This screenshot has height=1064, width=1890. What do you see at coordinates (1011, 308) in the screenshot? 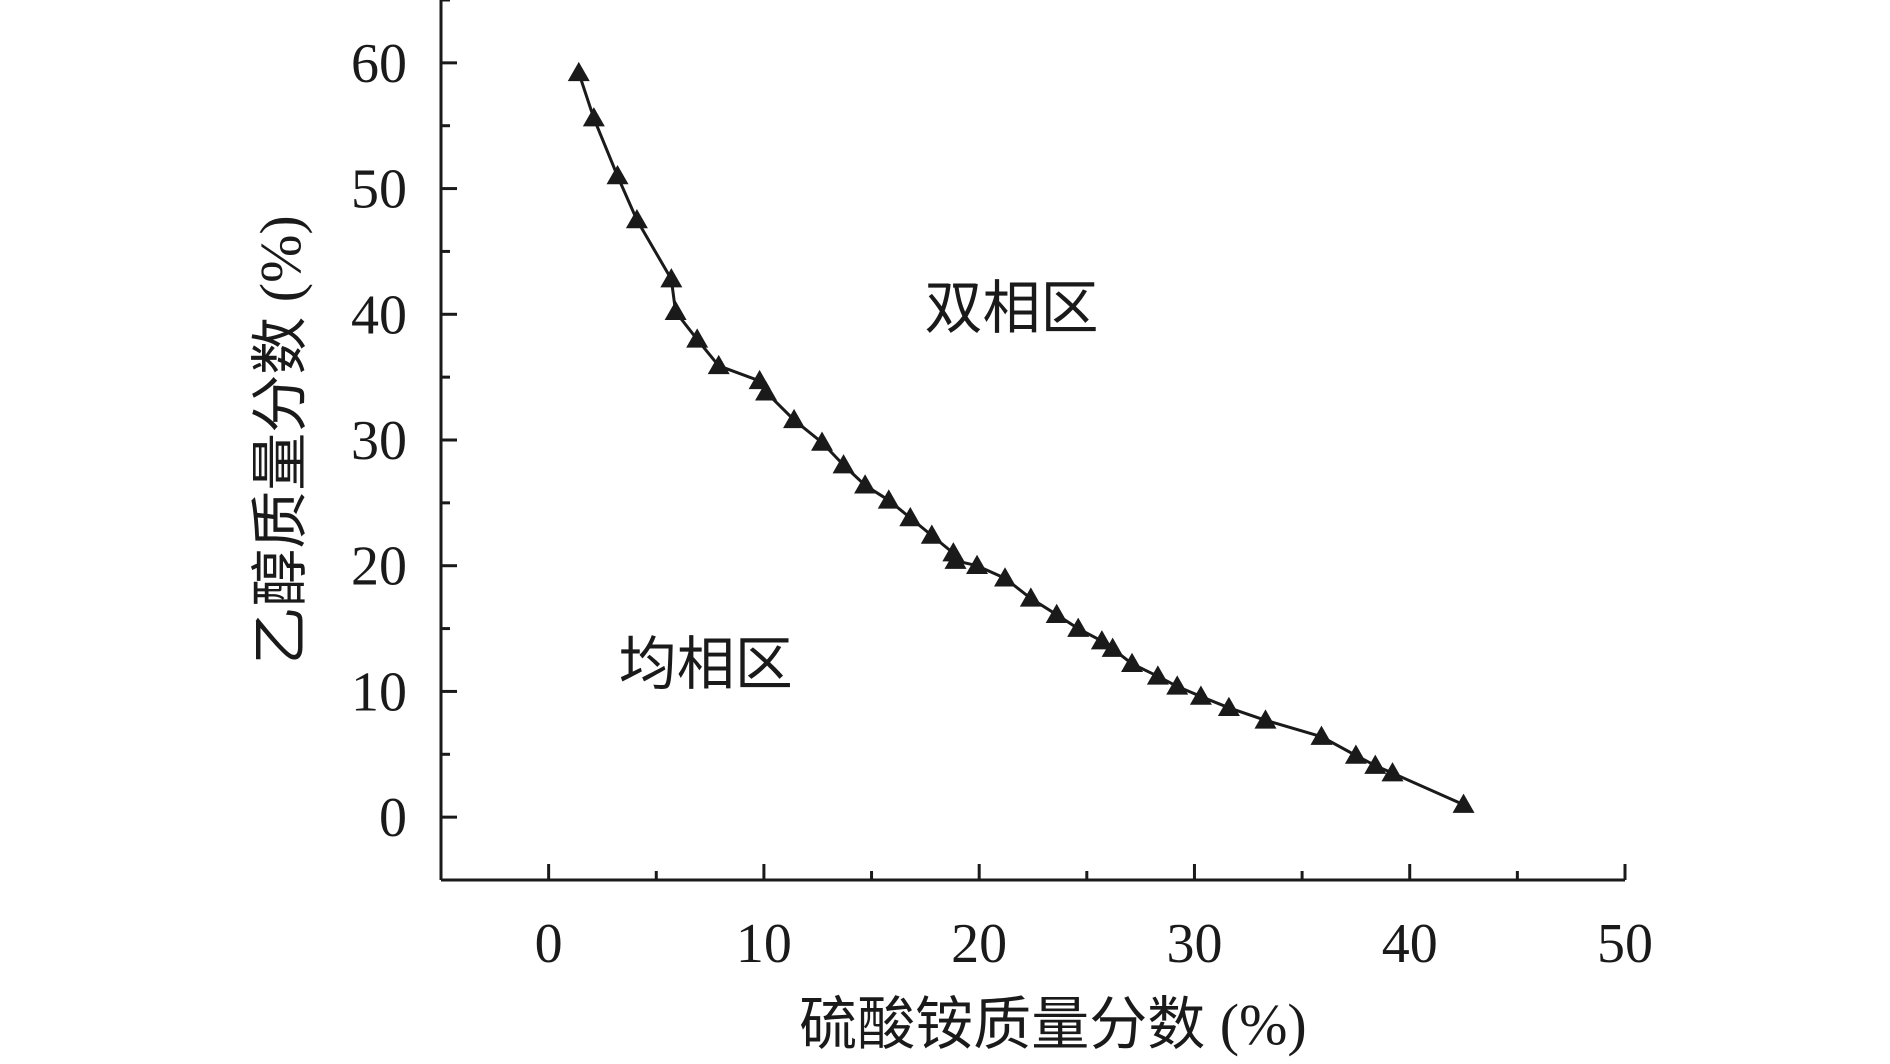
I see `region-label: 双相区` at bounding box center [1011, 308].